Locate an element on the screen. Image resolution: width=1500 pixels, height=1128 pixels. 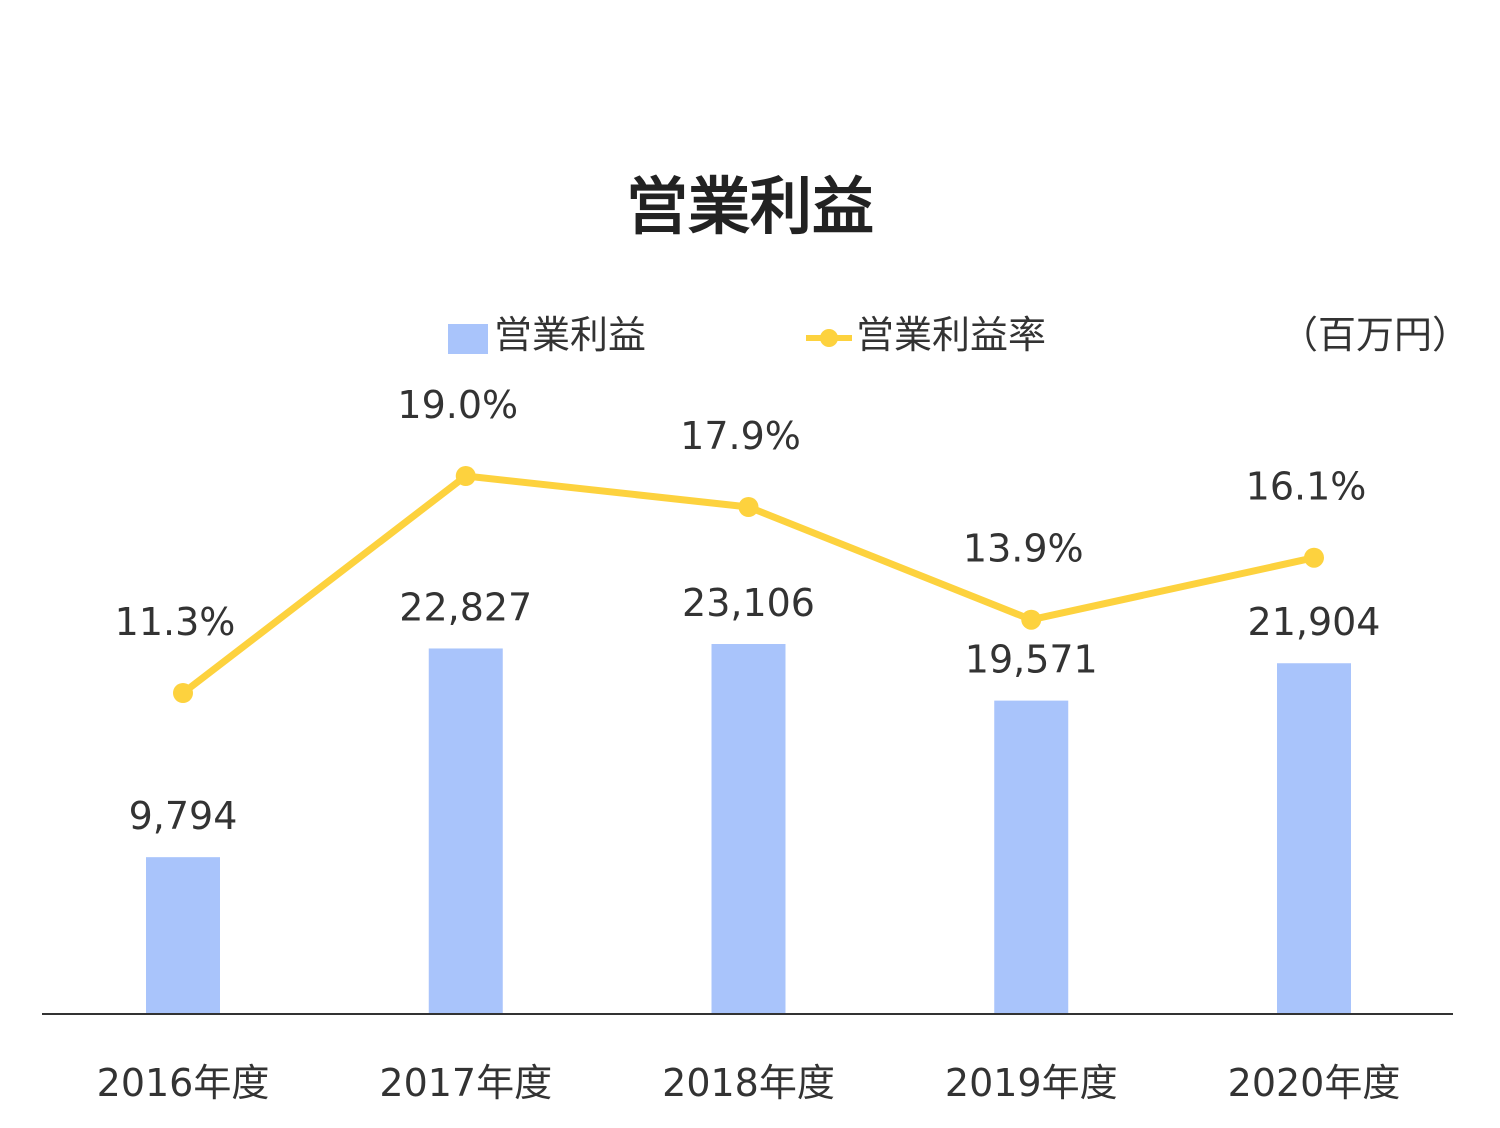
bar-value-label: 9,794 is located at coordinates (183, 816).